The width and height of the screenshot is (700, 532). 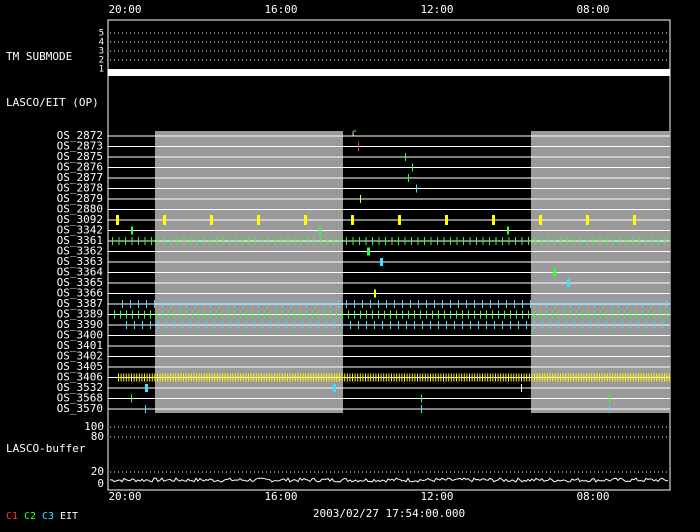 I want to click on row-label: OS_3365, so click(x=80, y=282).